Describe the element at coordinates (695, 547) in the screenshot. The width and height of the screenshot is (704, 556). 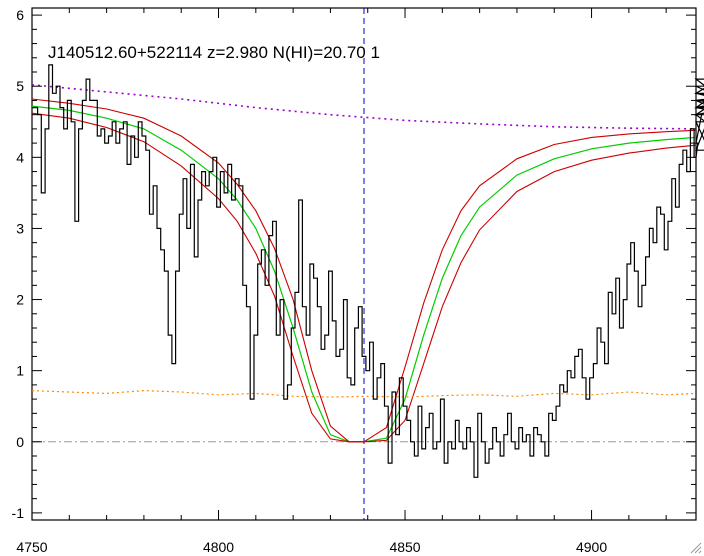
I see `resize-grip-icon` at that location.